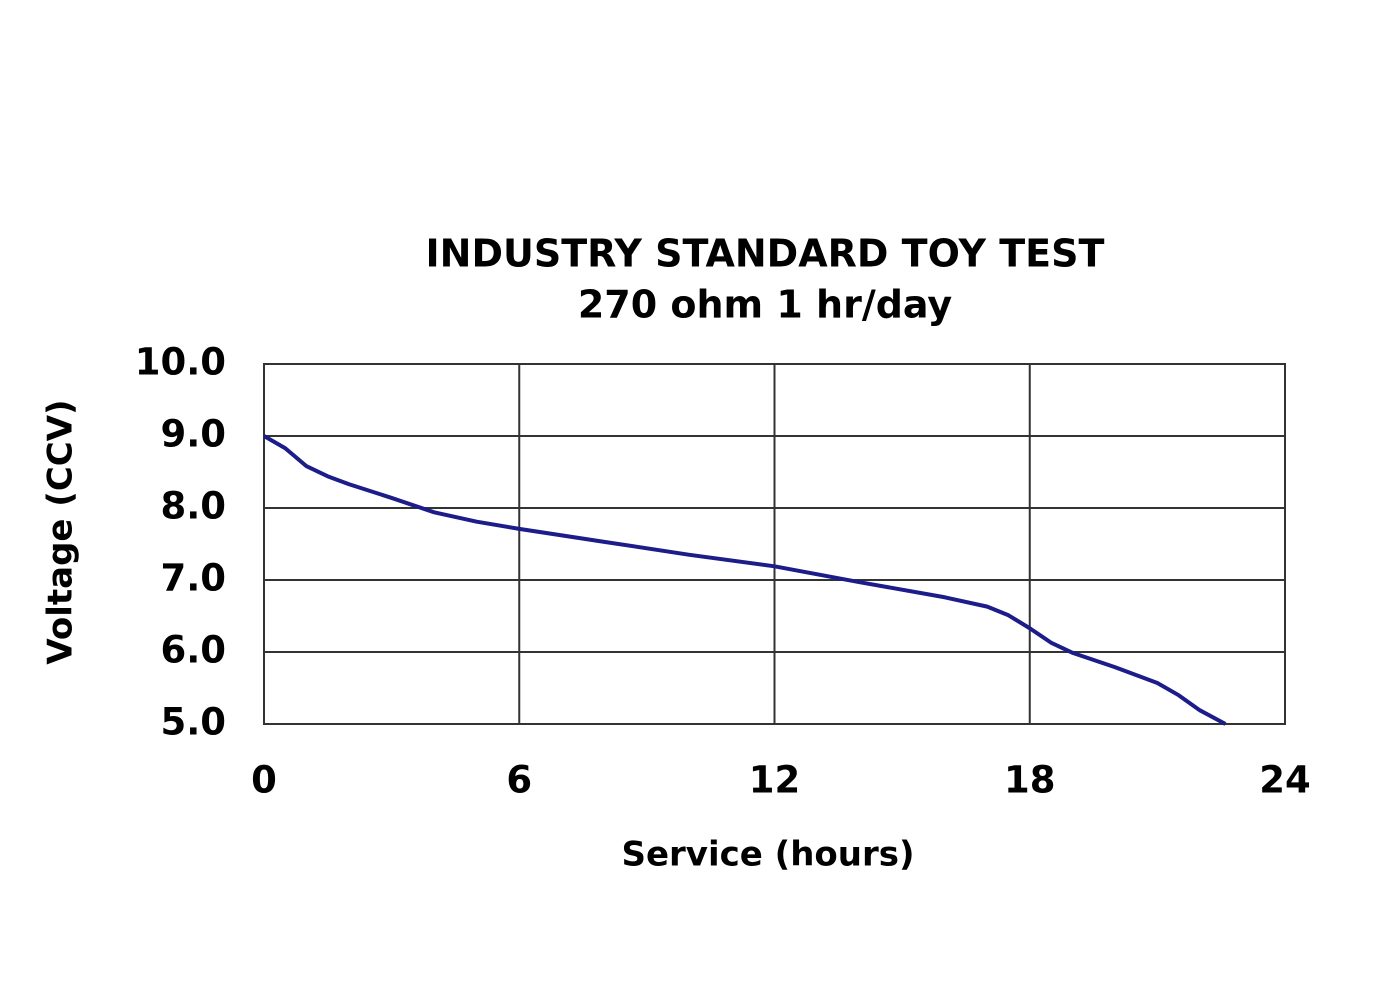 The image size is (1400, 1000). What do you see at coordinates (1285, 780) in the screenshot?
I see `x-tick-label: 24` at bounding box center [1285, 780].